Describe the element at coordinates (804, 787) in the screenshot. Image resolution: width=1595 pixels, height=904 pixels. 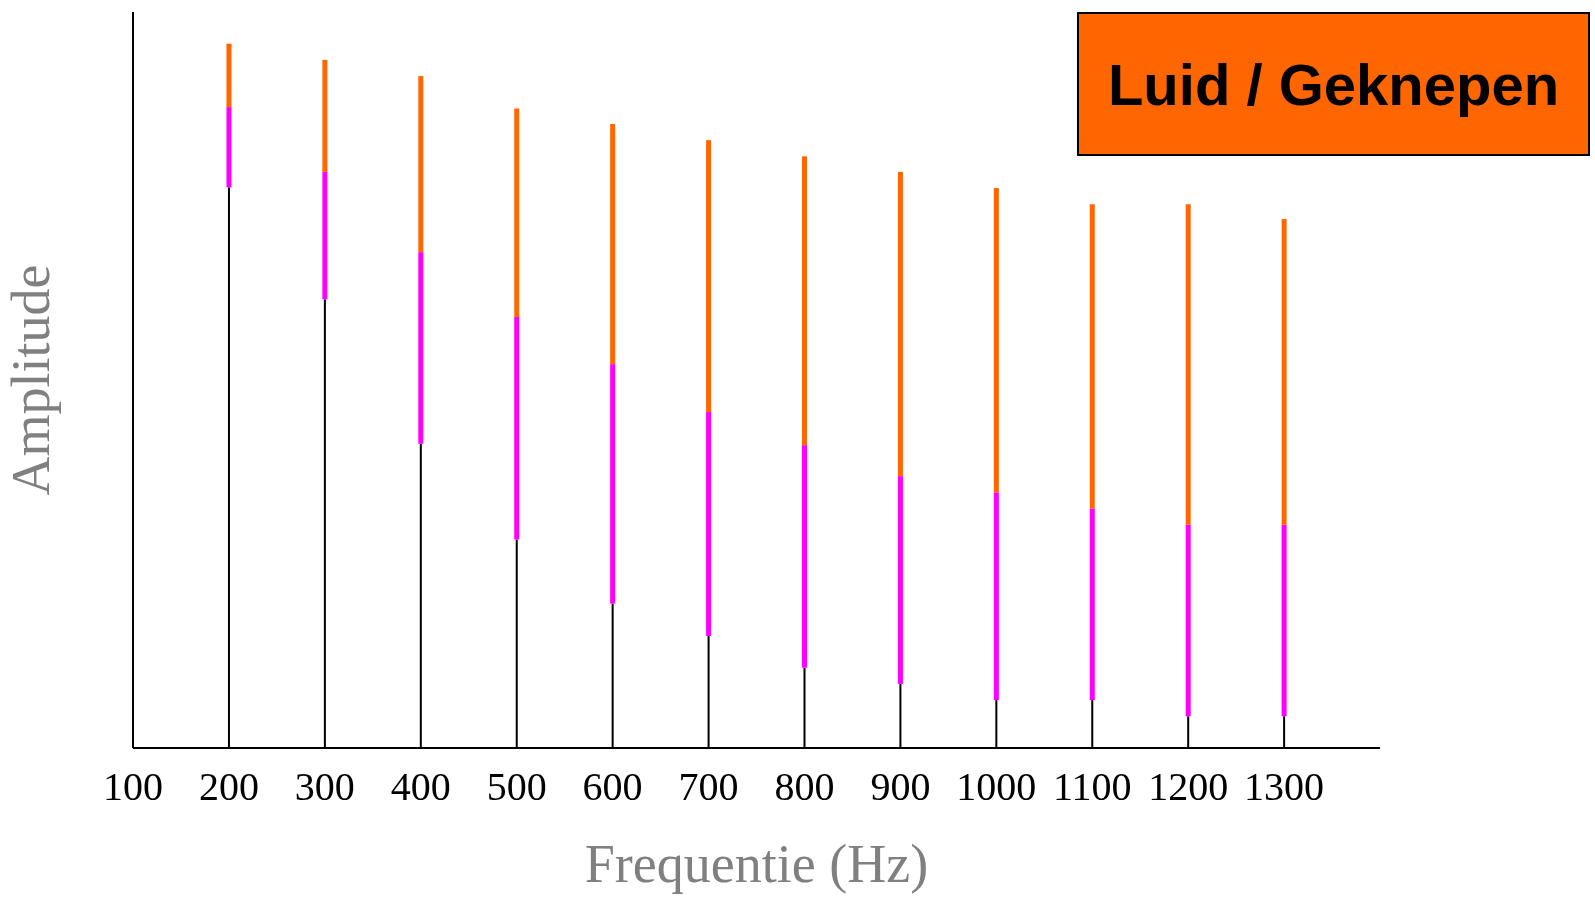
I see `x-tick-label: 800` at that location.